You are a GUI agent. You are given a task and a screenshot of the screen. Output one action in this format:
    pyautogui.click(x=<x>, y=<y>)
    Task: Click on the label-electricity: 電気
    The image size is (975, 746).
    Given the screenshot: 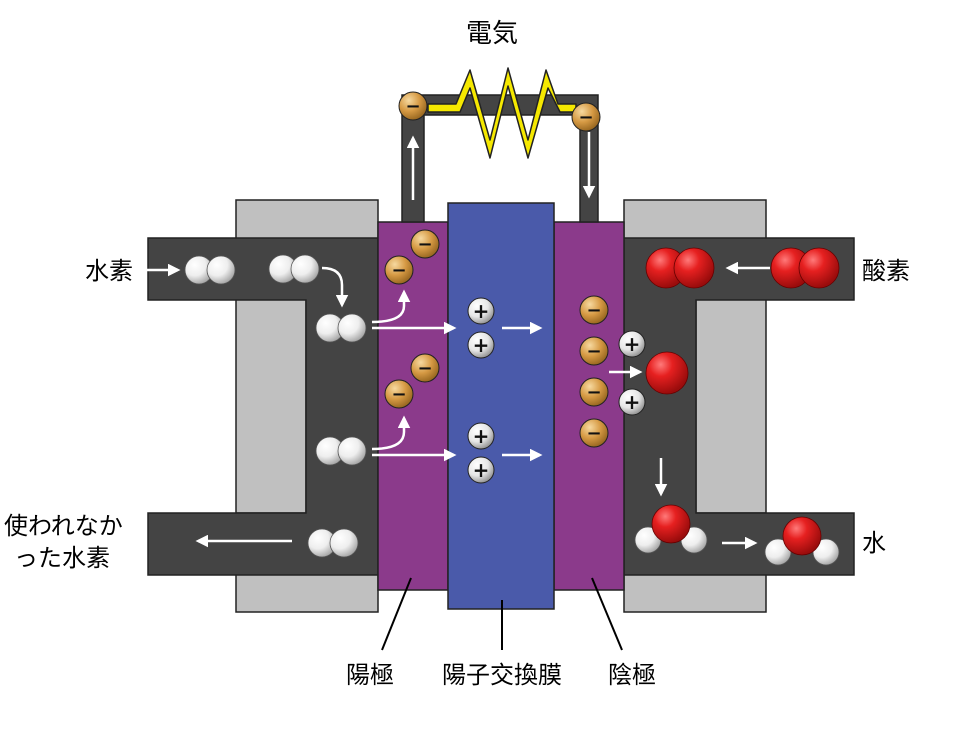 What is the action you would take?
    pyautogui.click(x=492, y=34)
    